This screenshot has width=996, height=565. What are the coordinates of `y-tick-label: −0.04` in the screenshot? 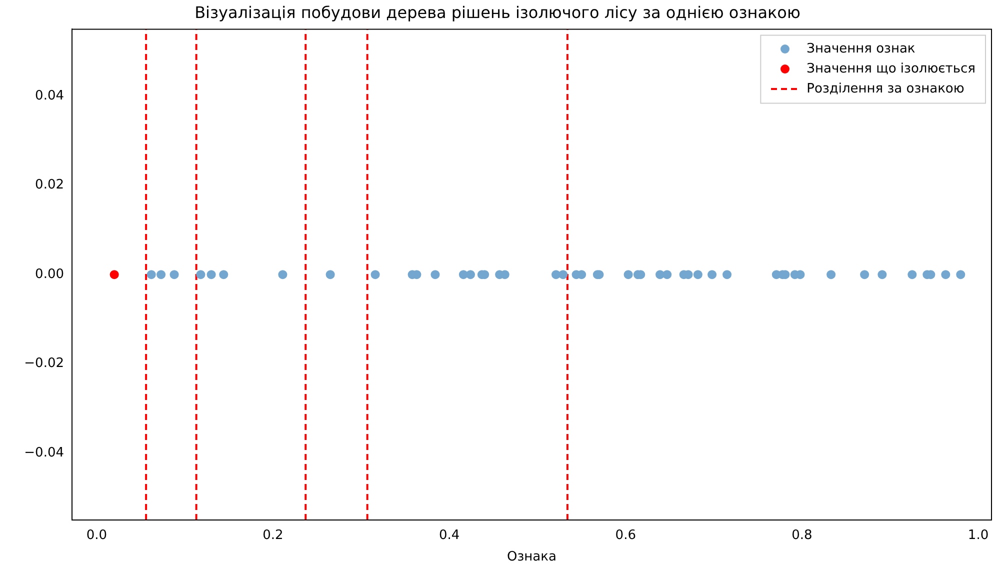 It's located at (44, 452).